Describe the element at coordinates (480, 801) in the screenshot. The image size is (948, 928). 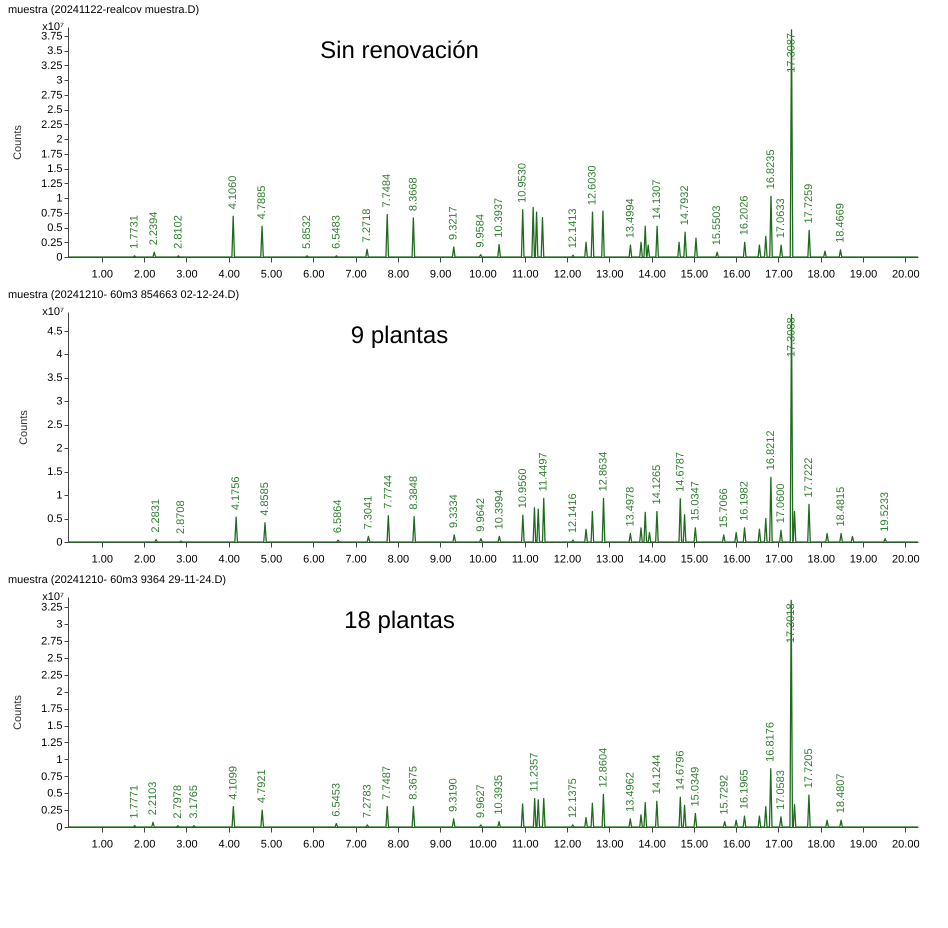
I see `annotation: 9.9627` at that location.